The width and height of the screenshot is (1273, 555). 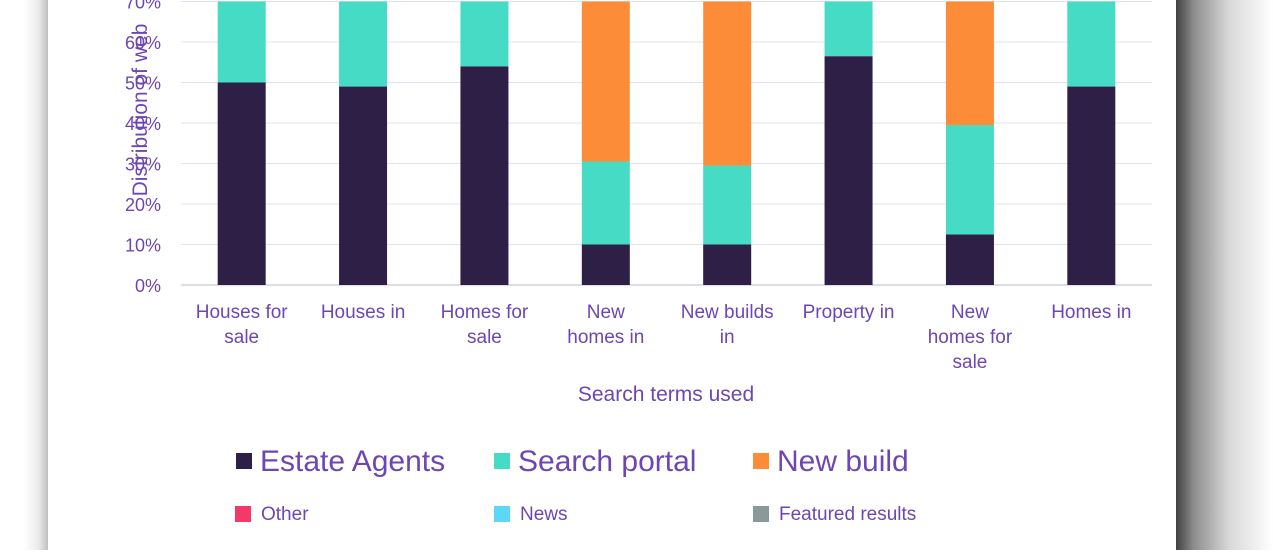 What do you see at coordinates (143, 205) in the screenshot?
I see `y-tick-label: 20%` at bounding box center [143, 205].